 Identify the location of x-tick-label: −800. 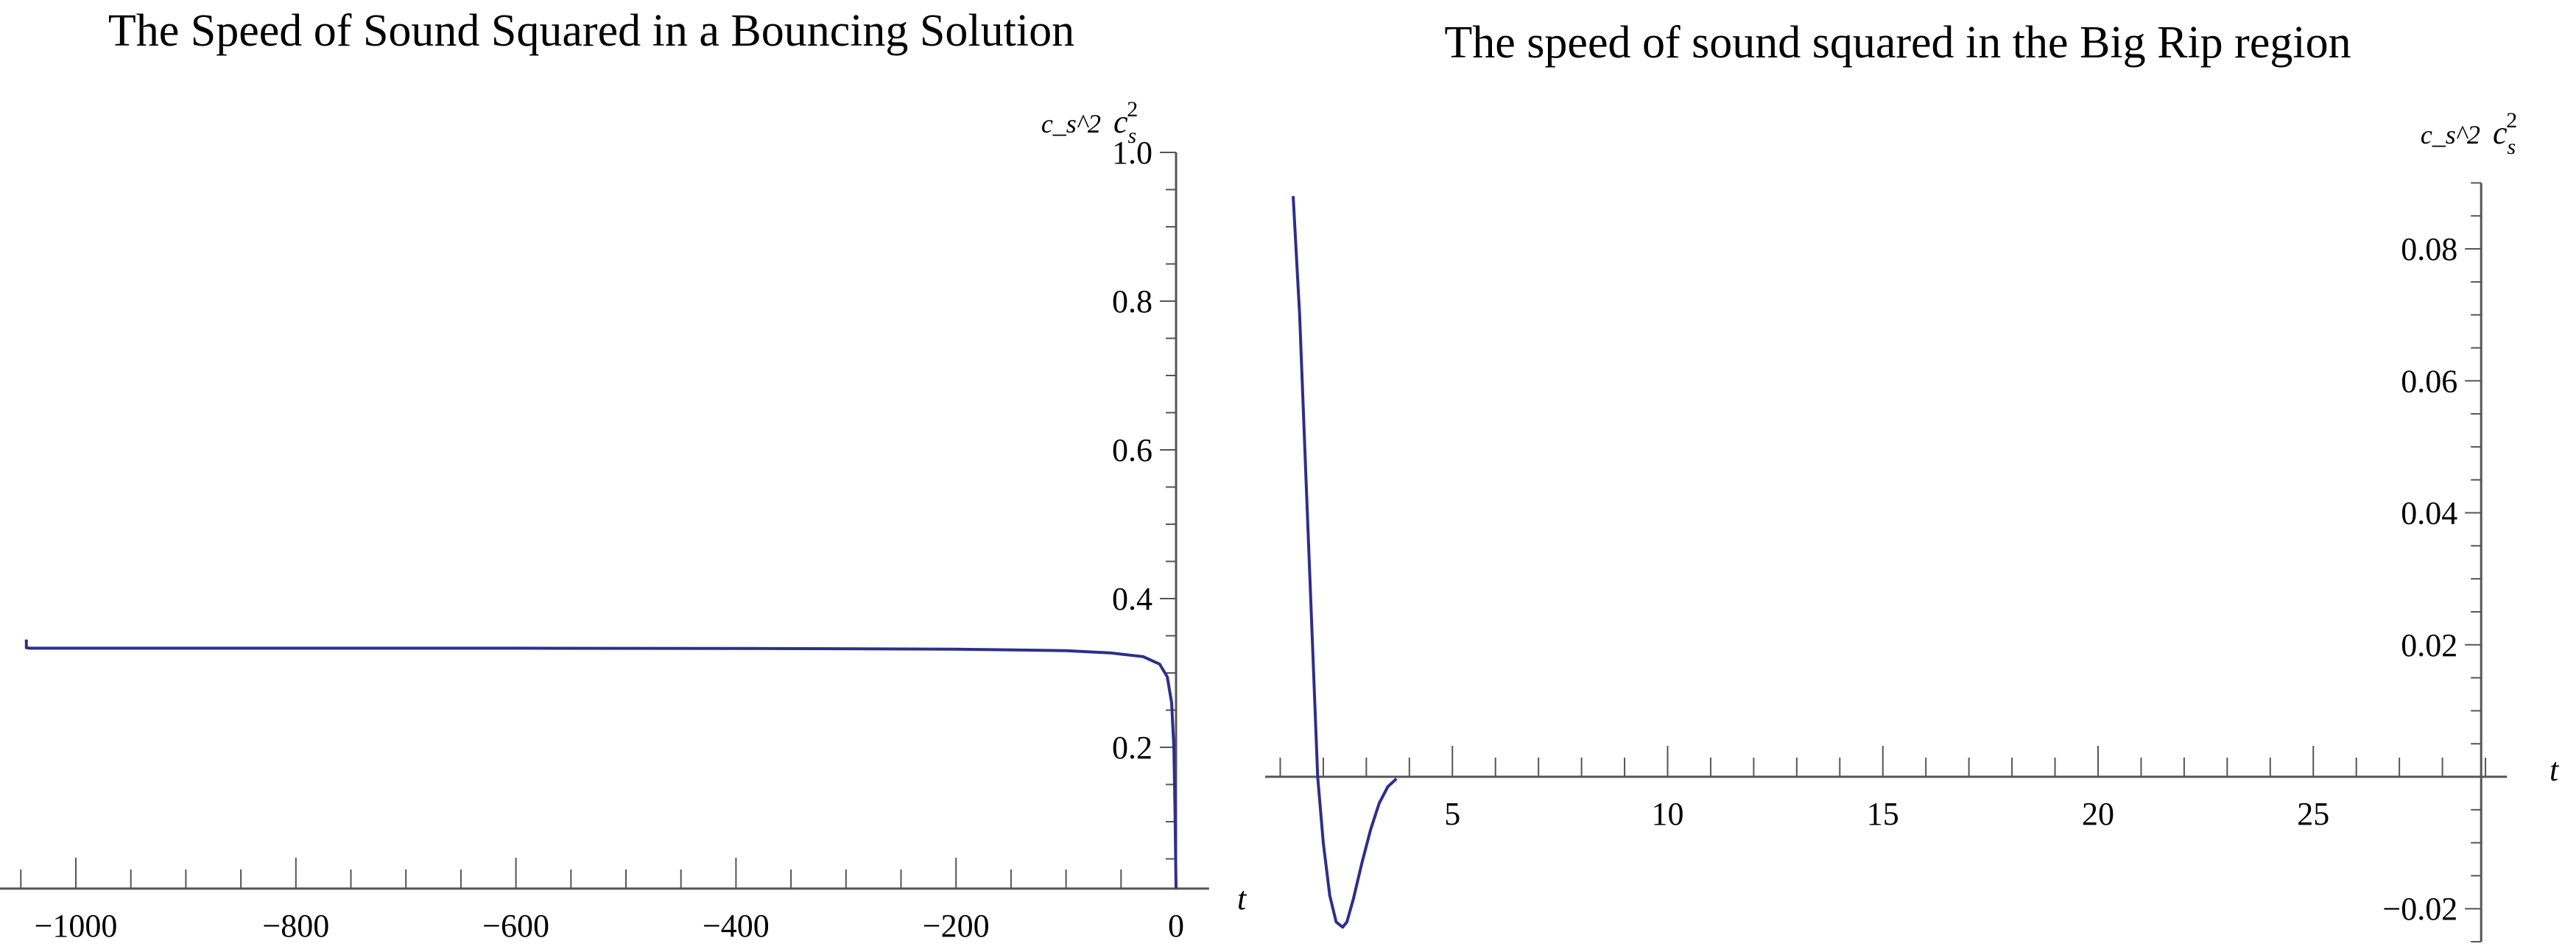
(295, 926).